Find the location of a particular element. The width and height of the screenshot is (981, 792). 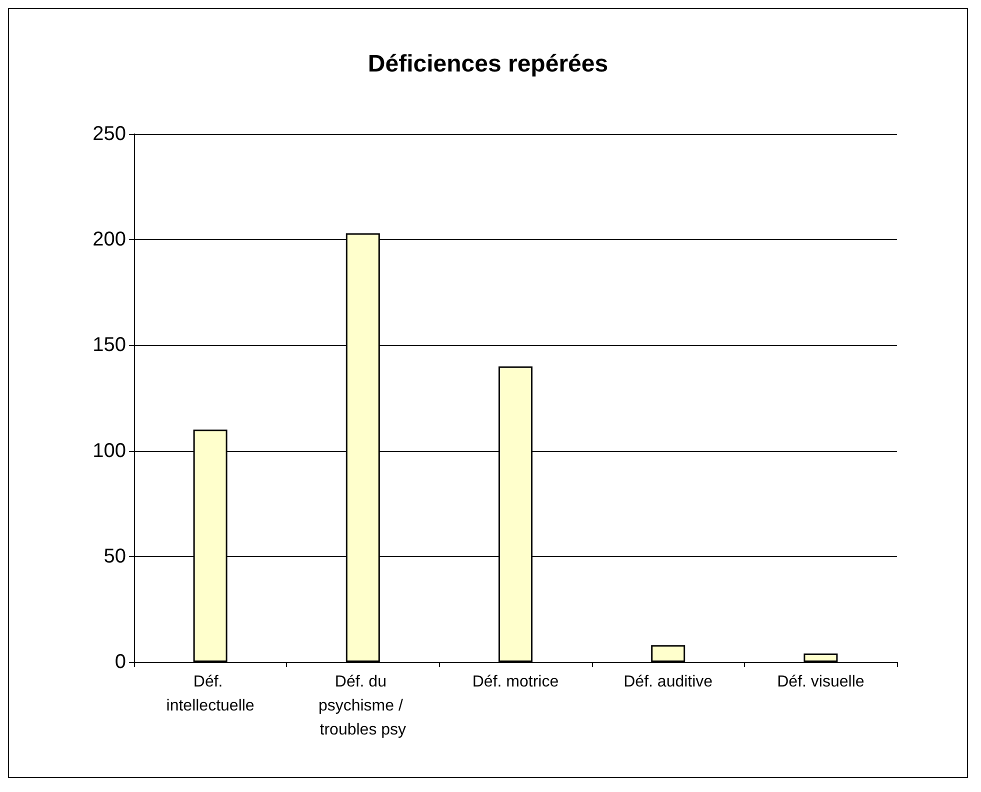

x-tick-label: Déf. intellectuelle is located at coordinates (210, 694).